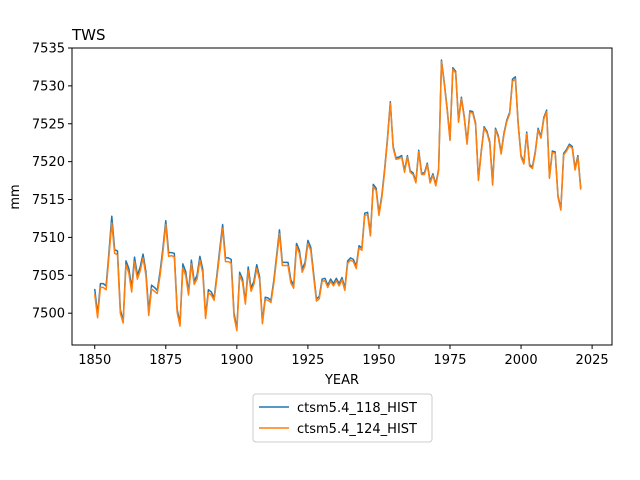 Image resolution: width=640 pixels, height=480 pixels. What do you see at coordinates (88, 35) in the screenshot?
I see `chart-title: TWS` at bounding box center [88, 35].